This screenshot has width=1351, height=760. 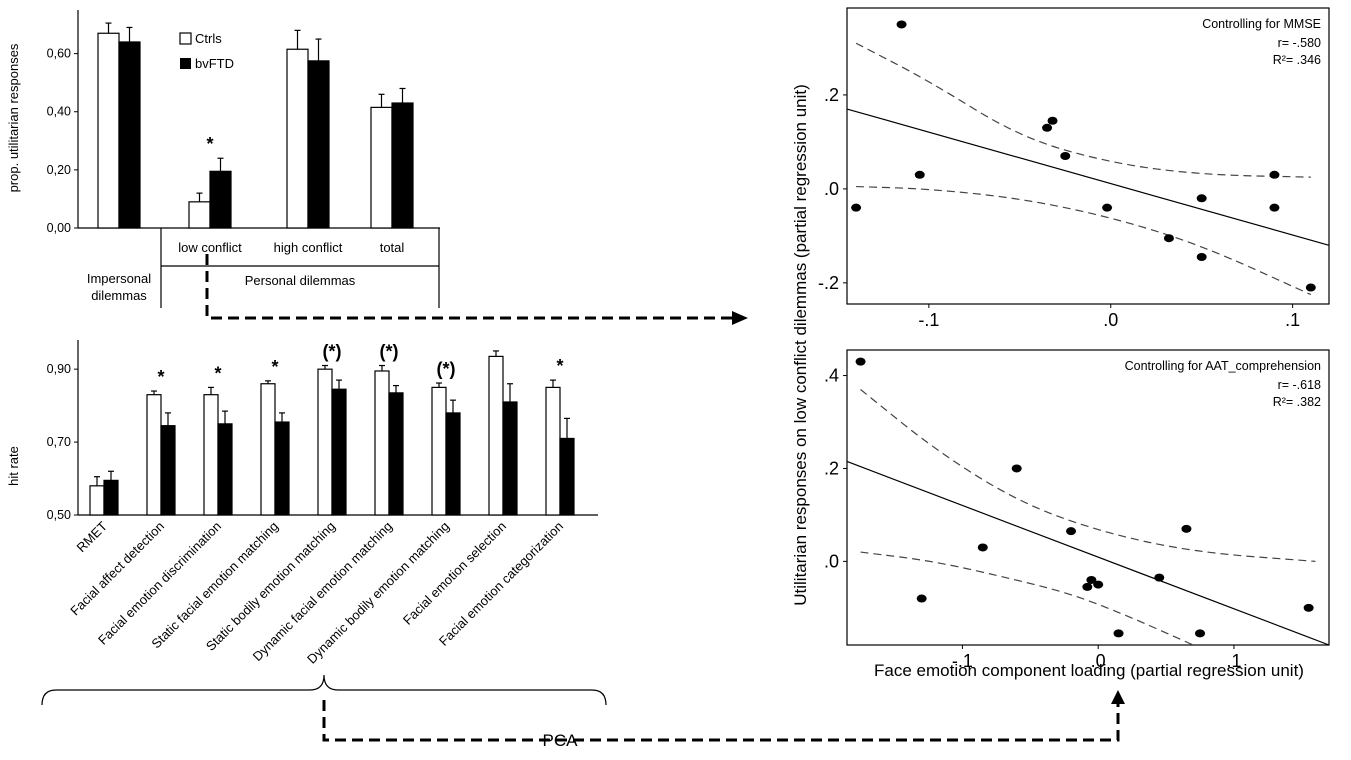 I want to click on pca-bracket, so click(x=324, y=690).